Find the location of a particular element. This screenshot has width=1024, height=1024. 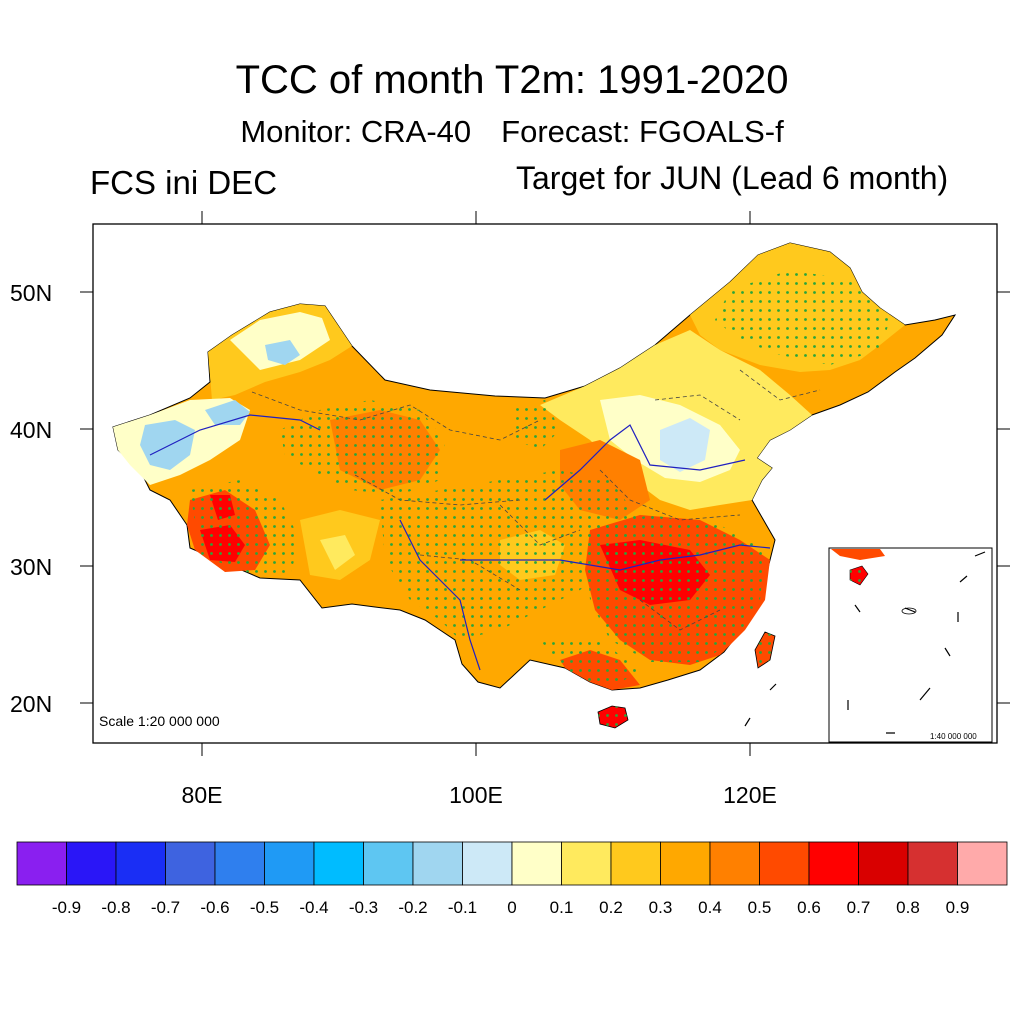

colorbar-label: -0.1 is located at coordinates (462, 907).